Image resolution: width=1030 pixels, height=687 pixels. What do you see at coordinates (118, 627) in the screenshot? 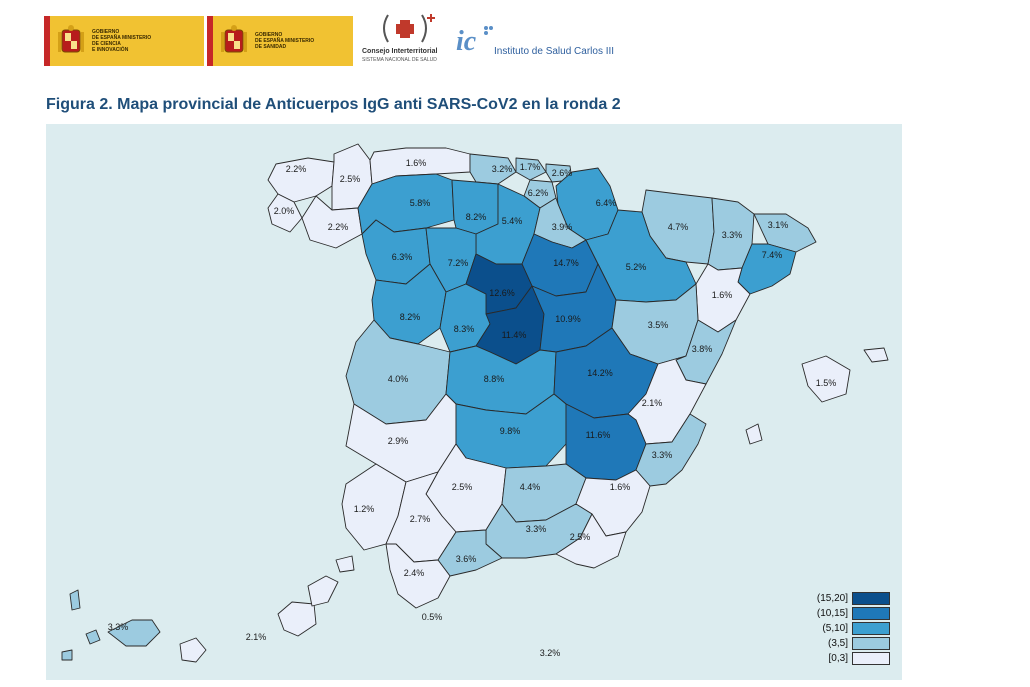
I see `label-tenerife: 3.3%` at bounding box center [118, 627].